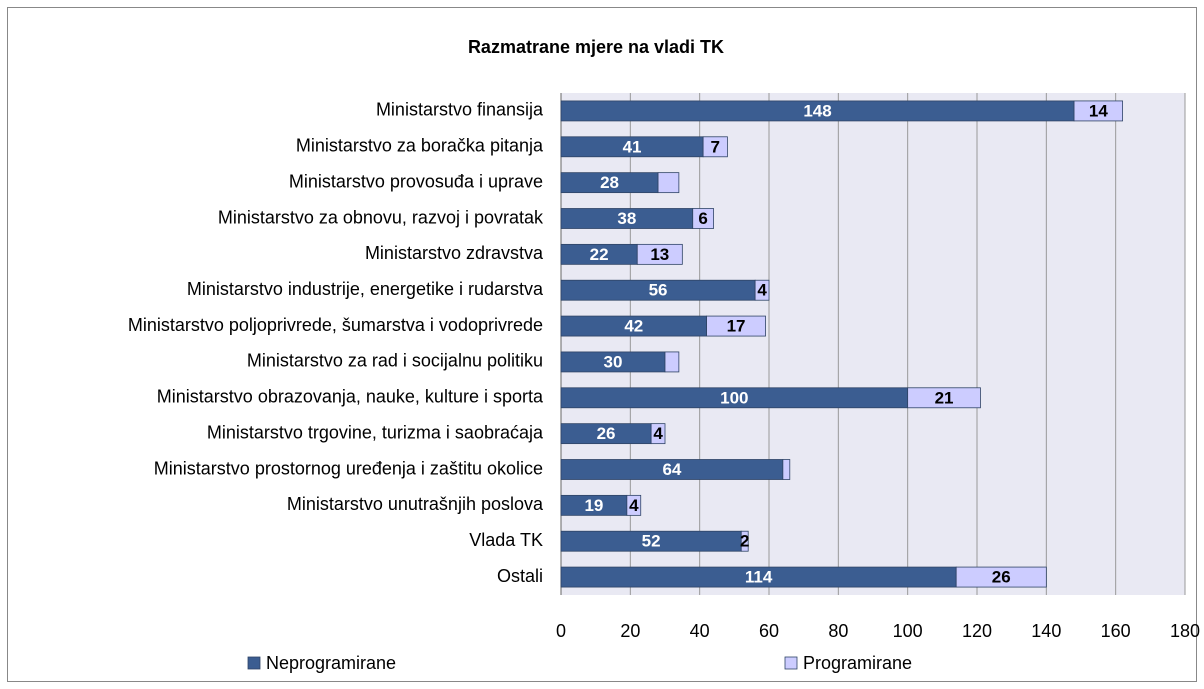 This screenshot has height=689, width=1204. I want to click on data-label: 7, so click(715, 146).